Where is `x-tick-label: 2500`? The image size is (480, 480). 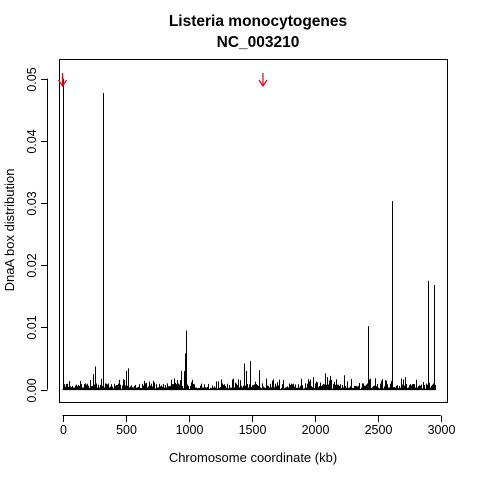 x-tick-label: 2500 is located at coordinates (379, 430).